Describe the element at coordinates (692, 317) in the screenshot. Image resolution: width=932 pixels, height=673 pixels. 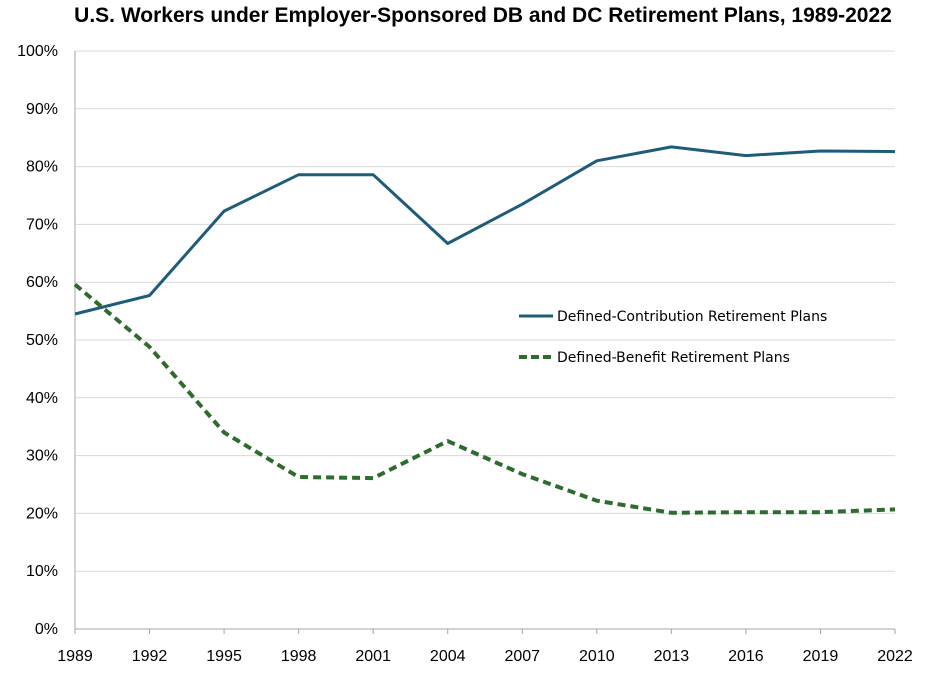
I see `legend-label-defined-contribution: Defined-Contribution Retirement Plans` at that location.